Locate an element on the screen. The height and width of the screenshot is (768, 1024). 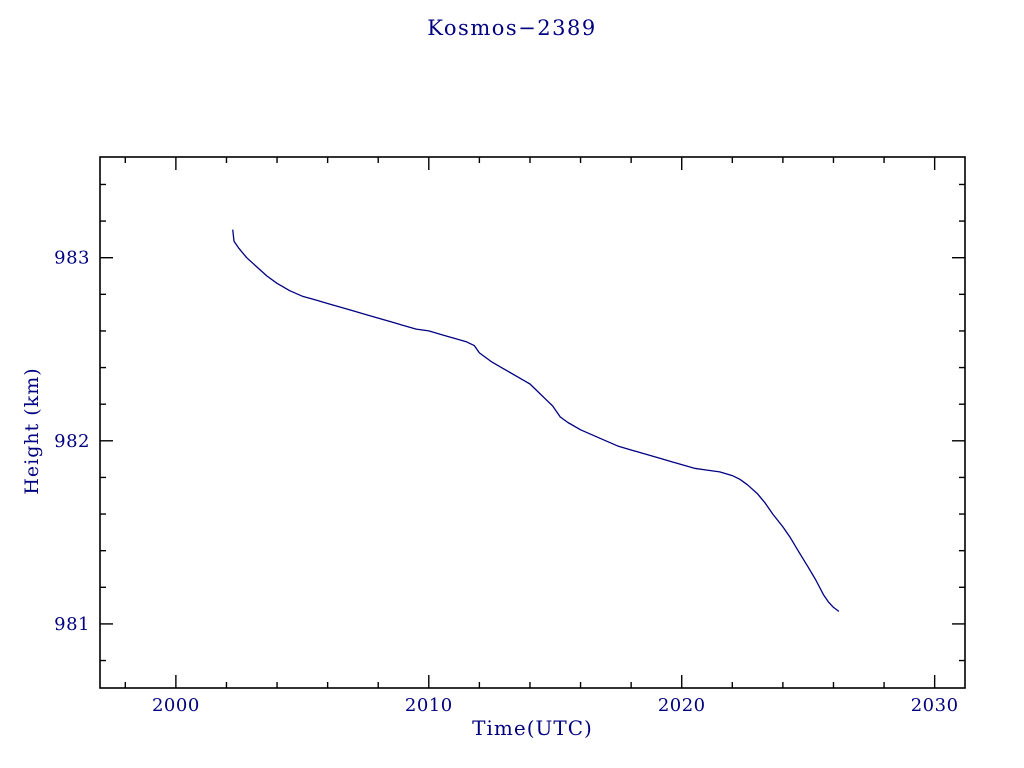
y-tick-label: 981 is located at coordinates (72, 624).